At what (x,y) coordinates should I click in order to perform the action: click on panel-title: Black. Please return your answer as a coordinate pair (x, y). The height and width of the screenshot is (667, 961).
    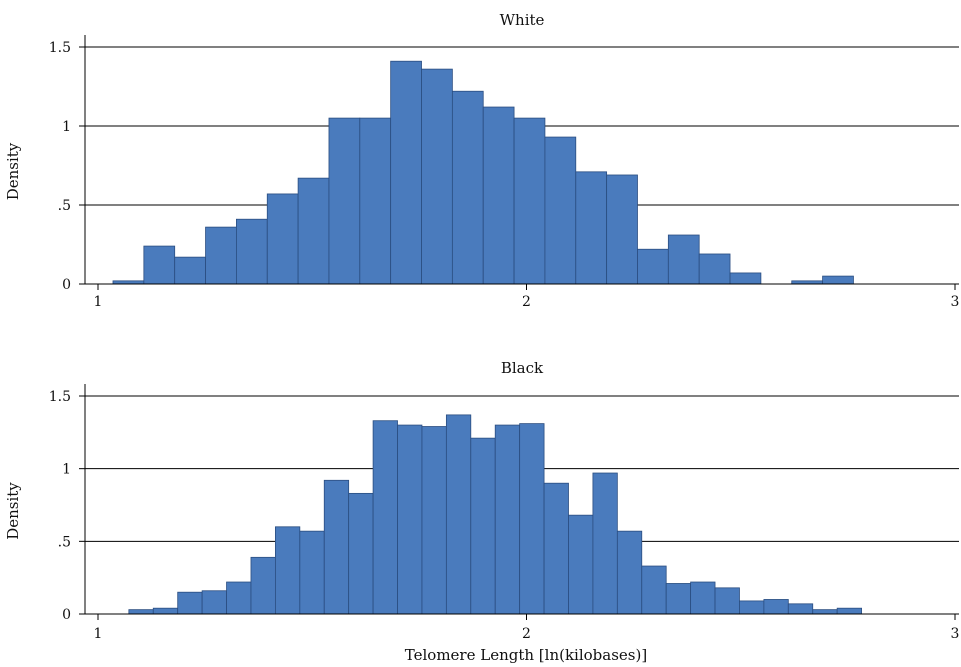
    Looking at the image, I should click on (522, 368).